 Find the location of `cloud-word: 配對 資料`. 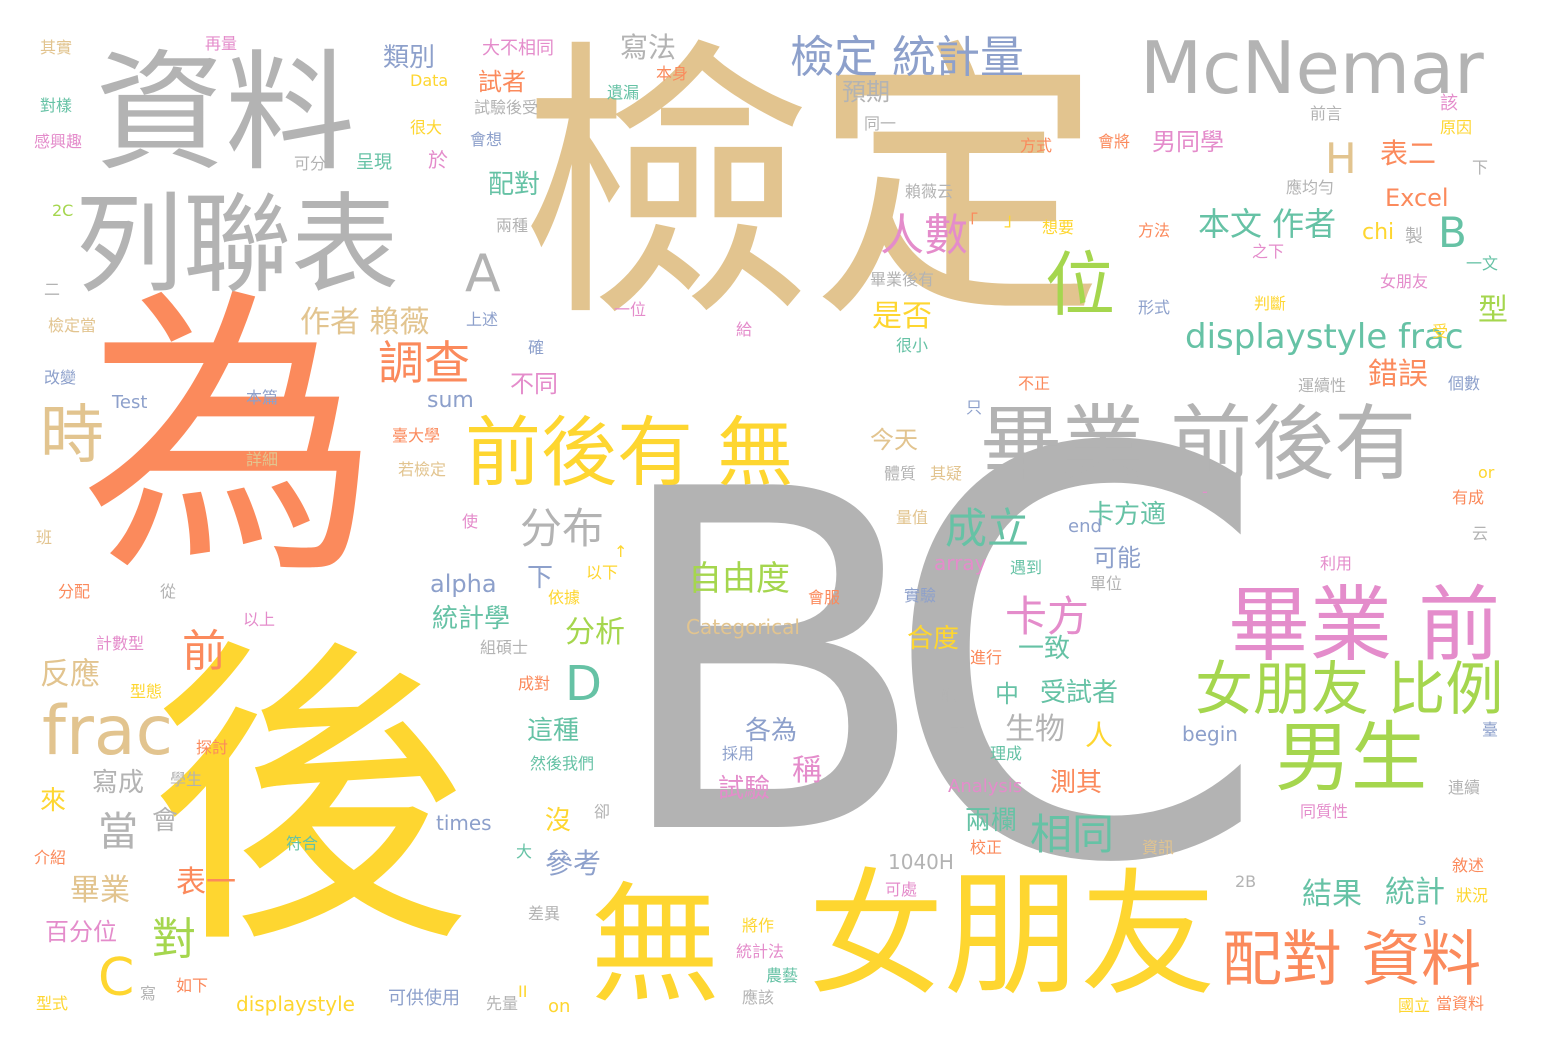

cloud-word: 配對 資料 is located at coordinates (1352, 960).